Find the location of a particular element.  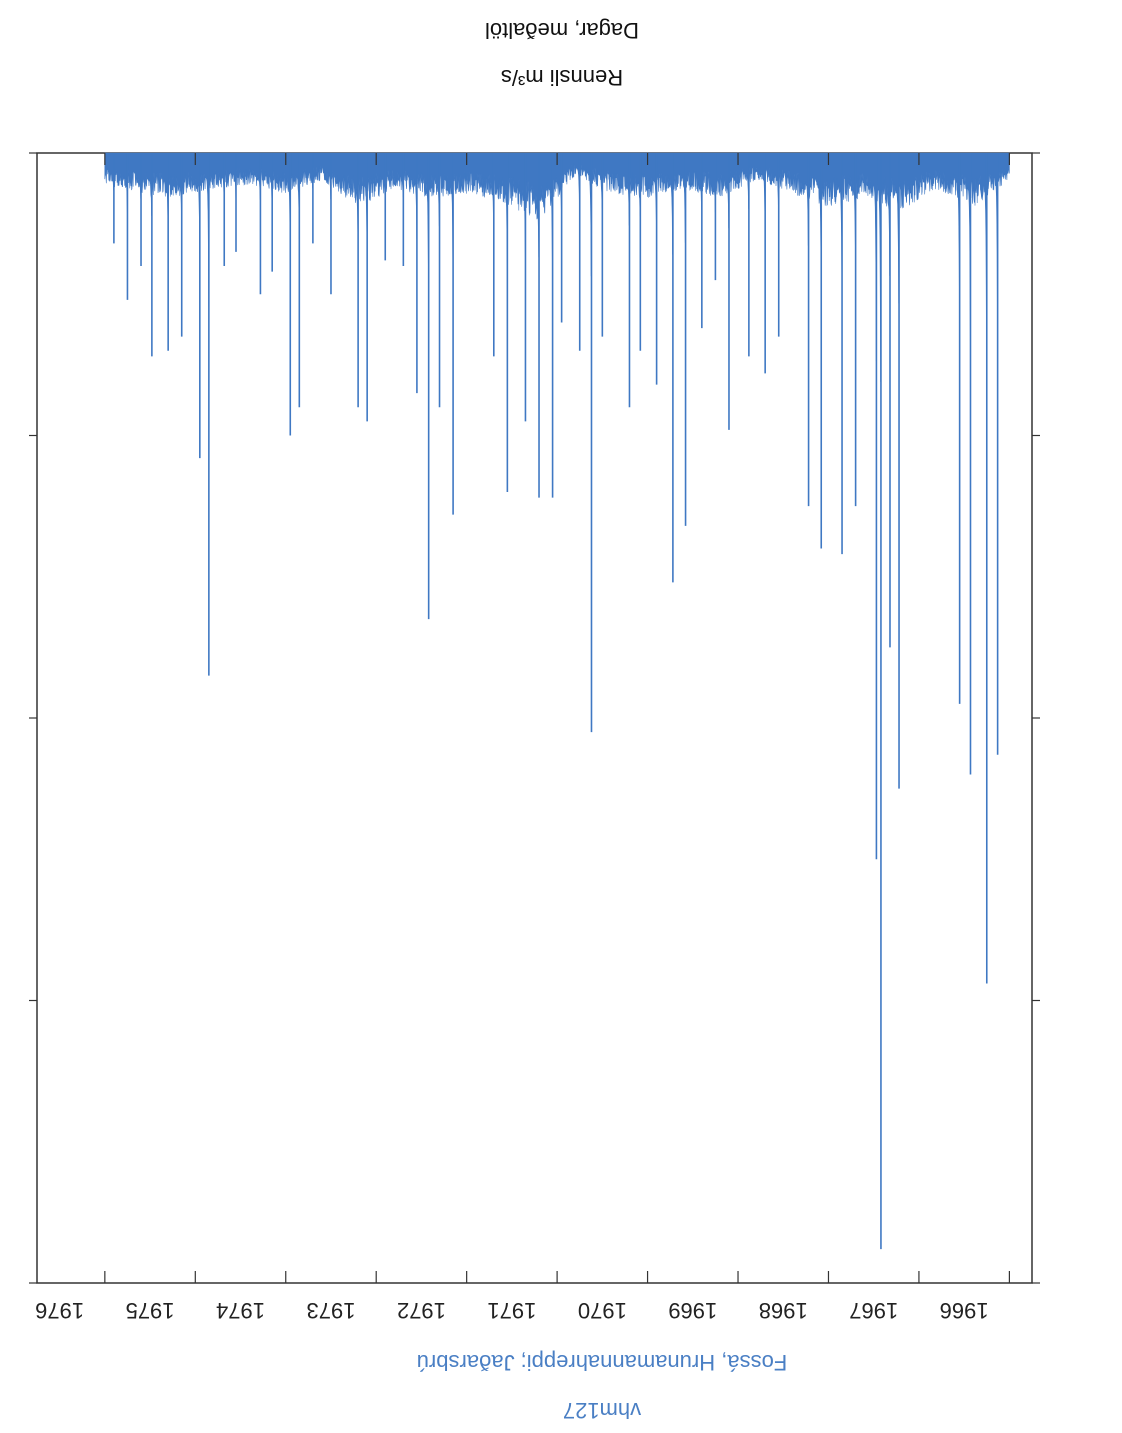

x-tick-label-9: 1975 is located at coordinates (150, 1310).